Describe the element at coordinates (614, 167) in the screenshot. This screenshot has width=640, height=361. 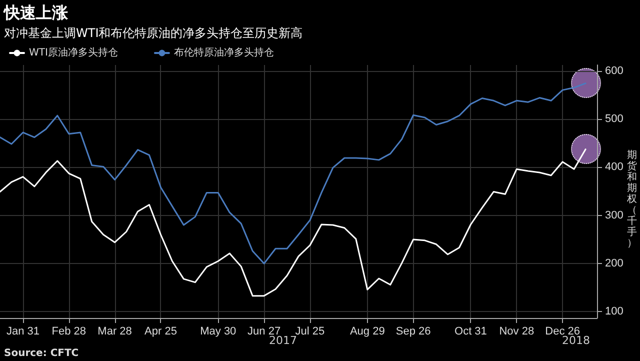
I see `y-tick-label: 400` at that location.